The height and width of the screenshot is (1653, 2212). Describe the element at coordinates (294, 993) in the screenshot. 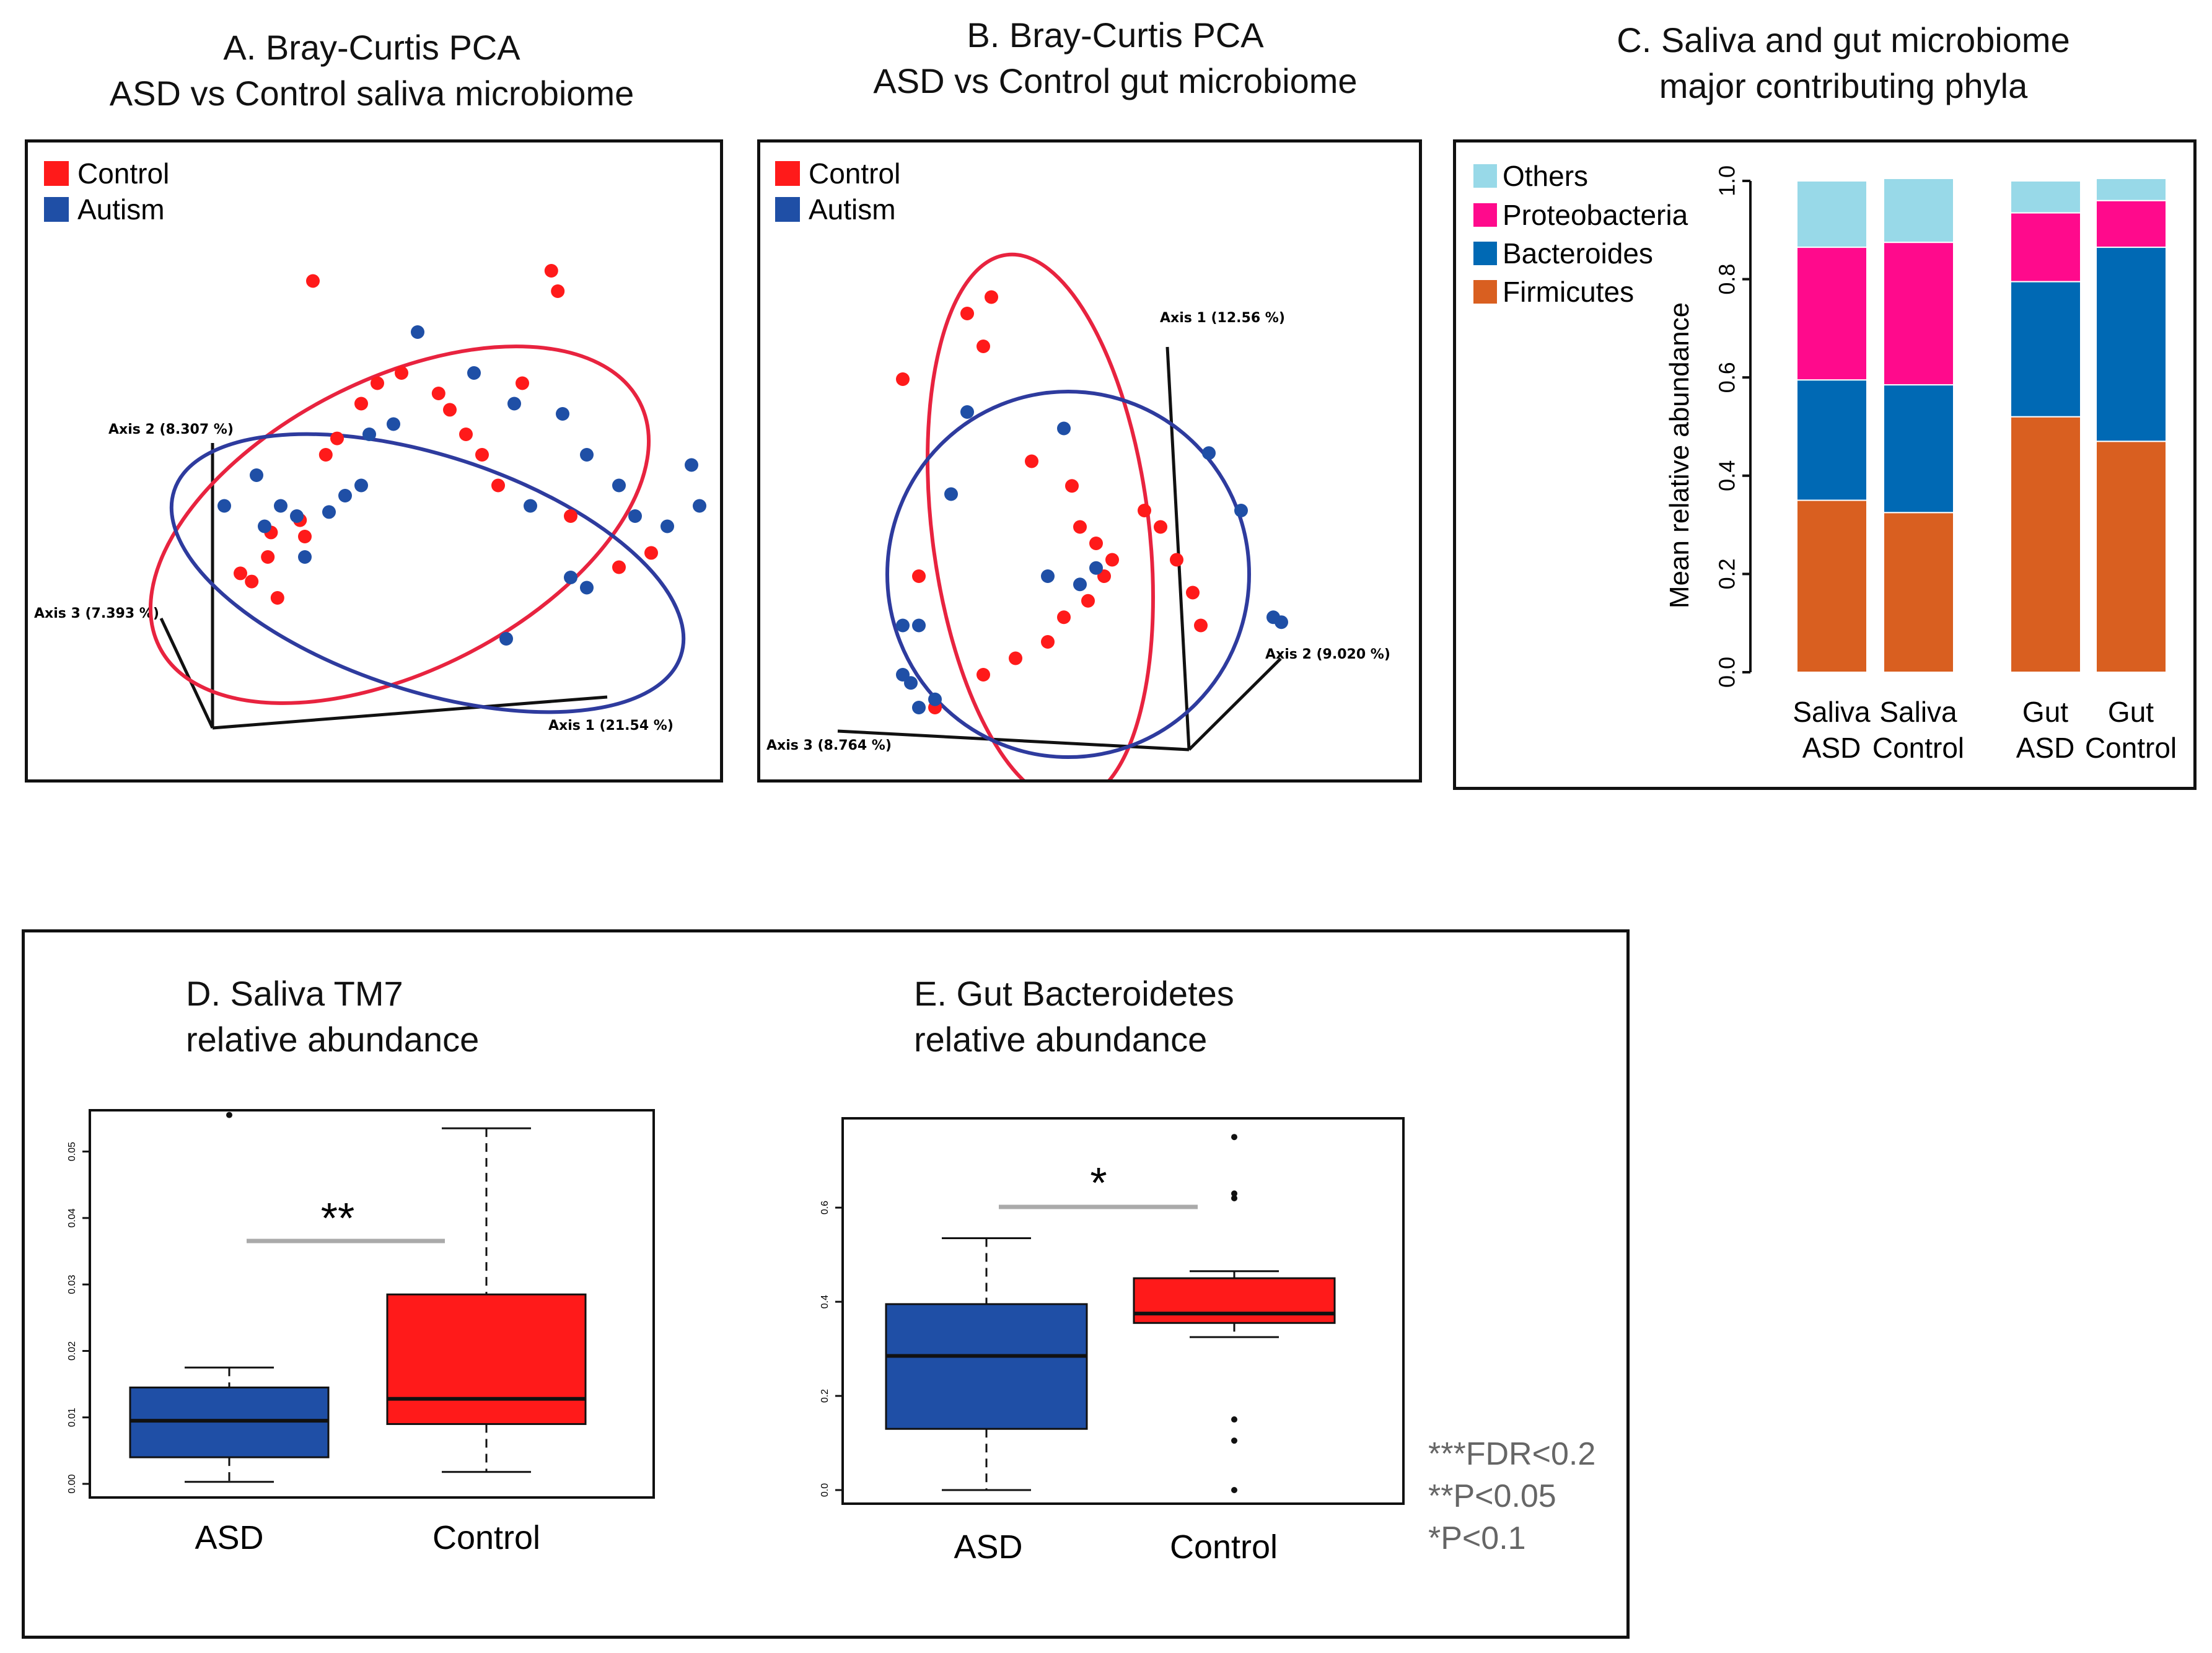

I see `panel-d-title-line1: D. Saliva TM7` at that location.